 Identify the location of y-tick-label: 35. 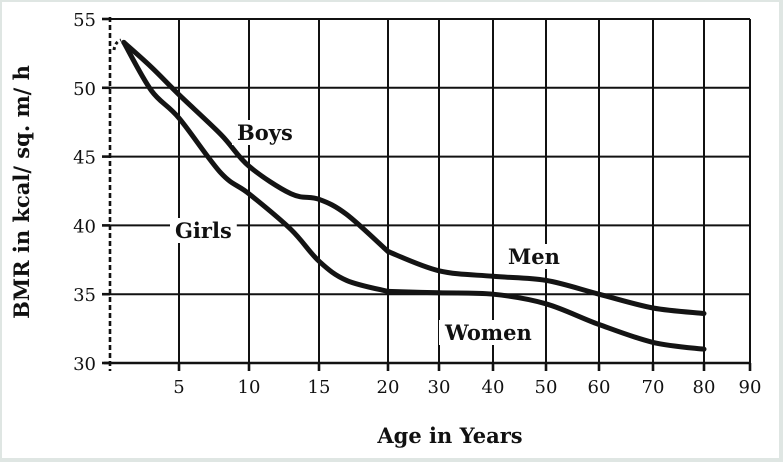
(84, 295).